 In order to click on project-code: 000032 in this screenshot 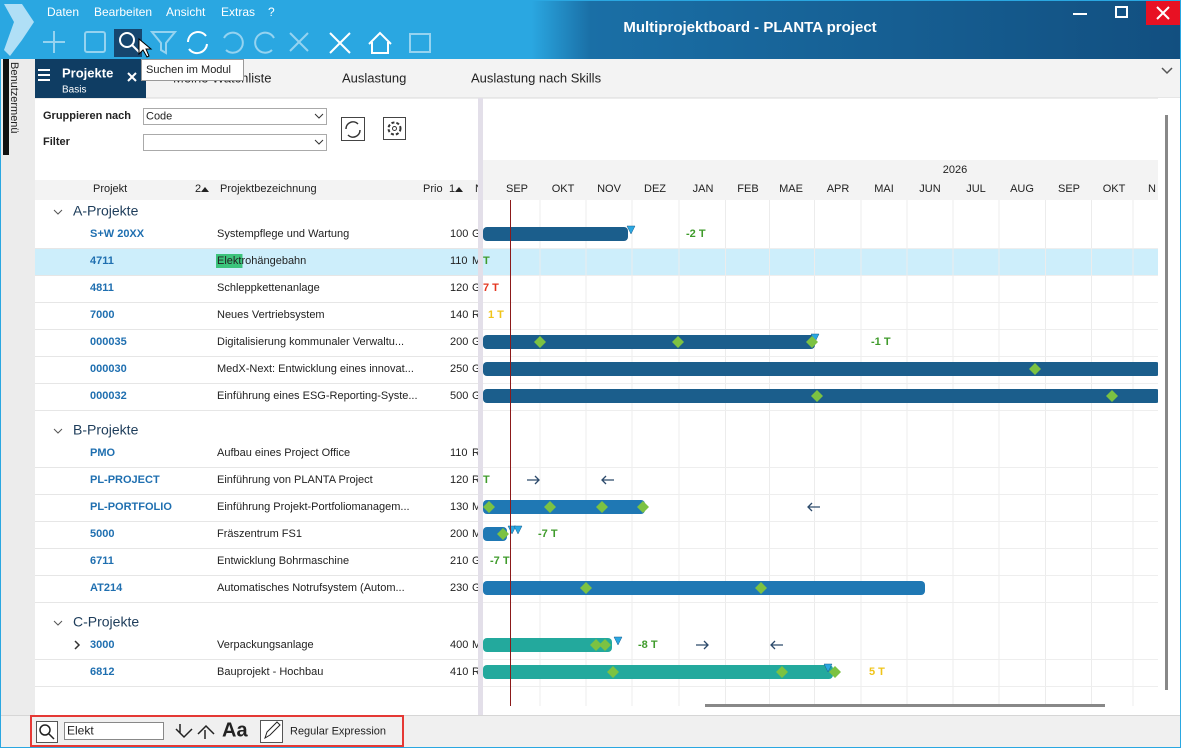, I will do `click(108, 396)`.